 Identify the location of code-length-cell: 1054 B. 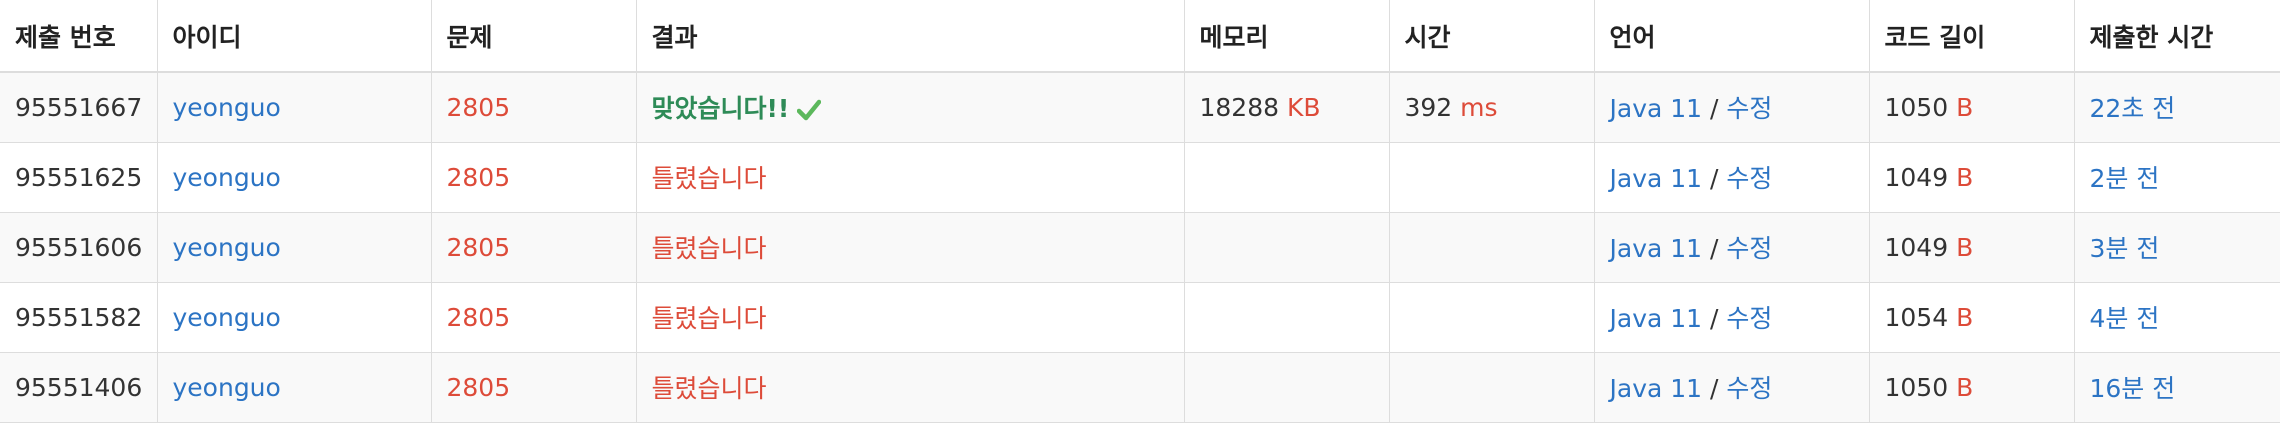
(1972, 317).